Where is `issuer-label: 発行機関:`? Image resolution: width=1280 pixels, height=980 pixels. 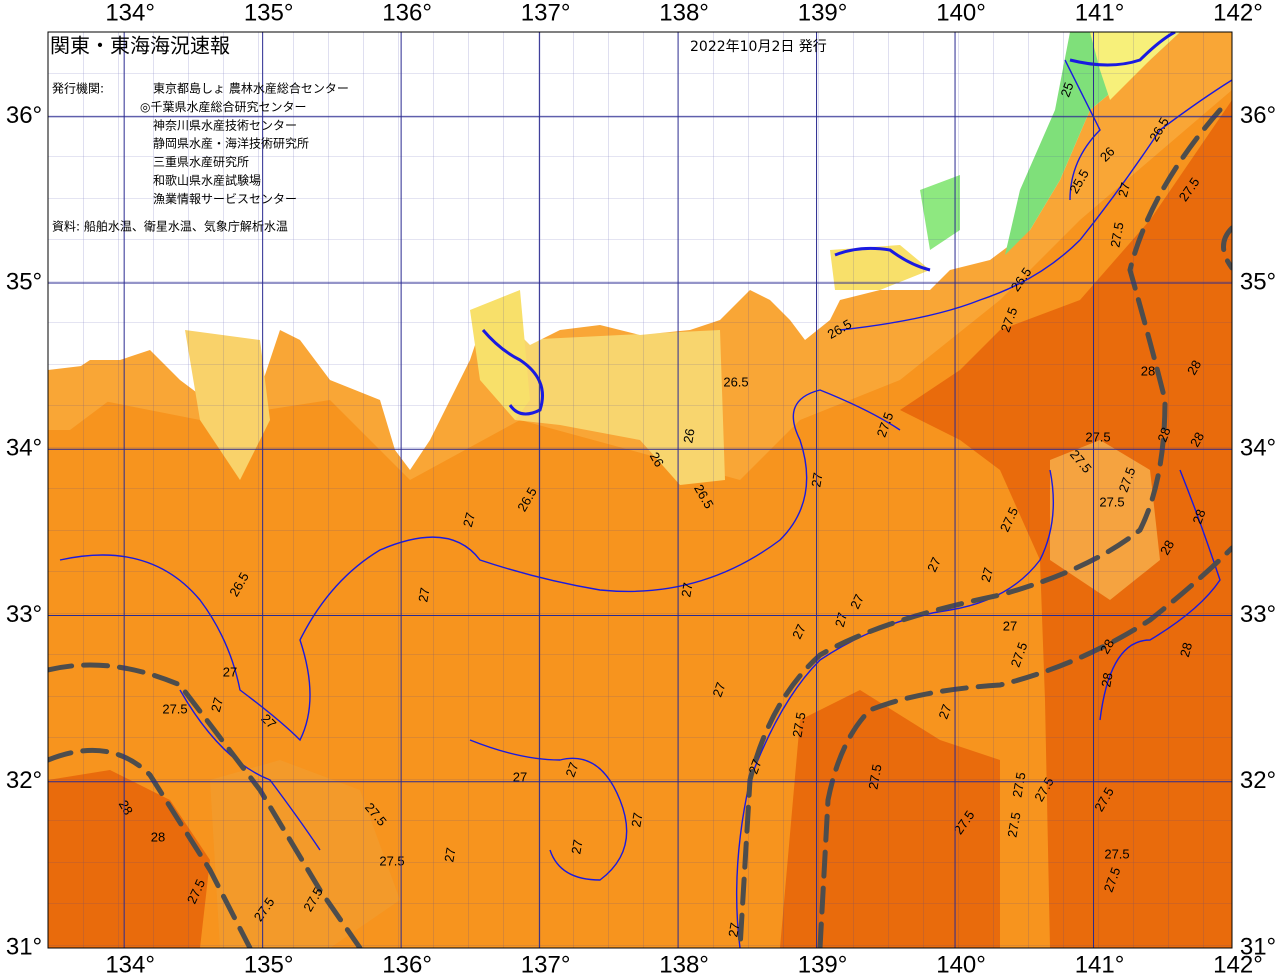 issuer-label: 発行機関: is located at coordinates (78, 88).